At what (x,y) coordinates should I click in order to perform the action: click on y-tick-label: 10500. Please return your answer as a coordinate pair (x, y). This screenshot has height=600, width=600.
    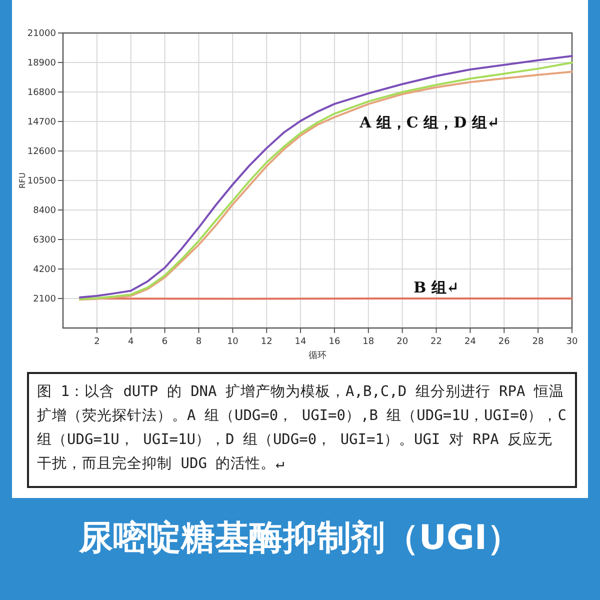
    Looking at the image, I should click on (41, 181).